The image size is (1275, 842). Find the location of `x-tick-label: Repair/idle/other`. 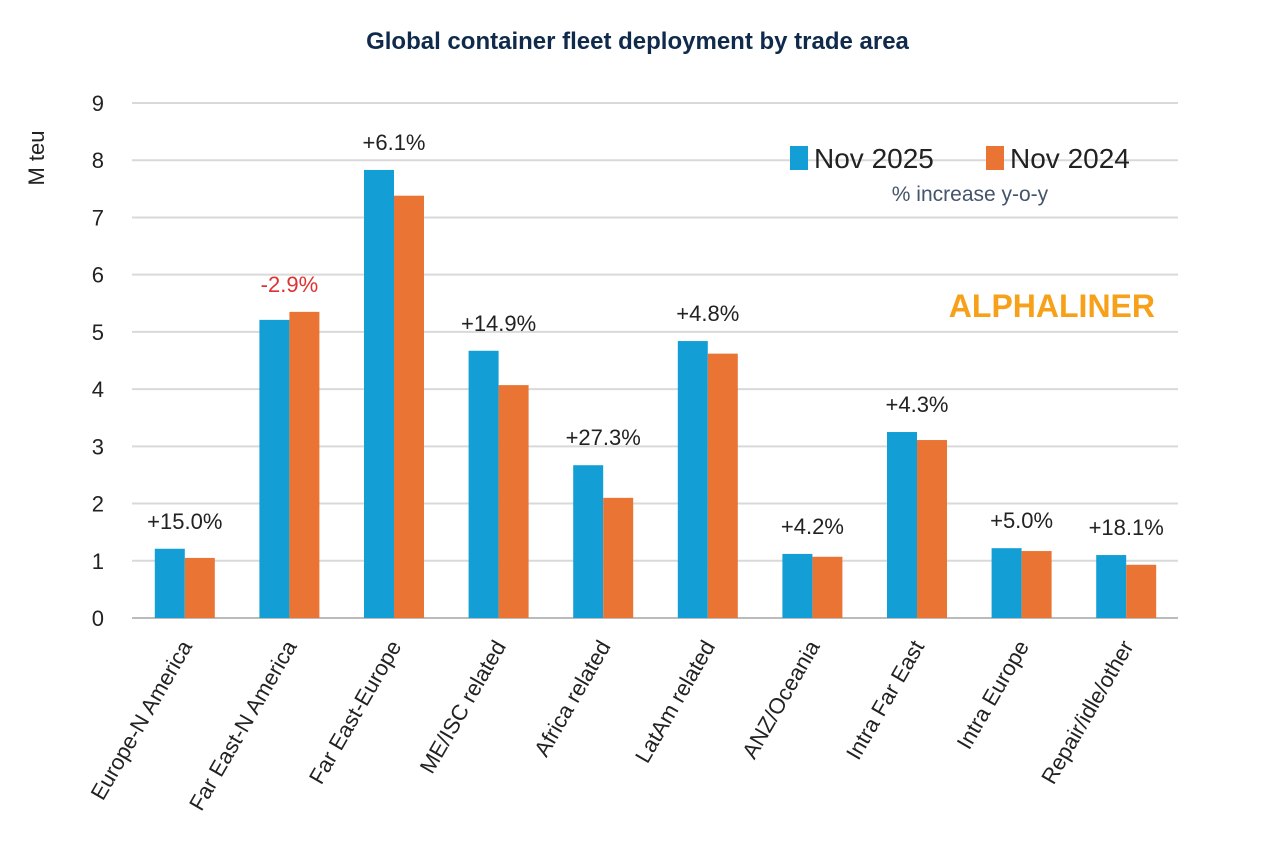

x-tick-label: Repair/idle/other is located at coordinates (1087, 712).